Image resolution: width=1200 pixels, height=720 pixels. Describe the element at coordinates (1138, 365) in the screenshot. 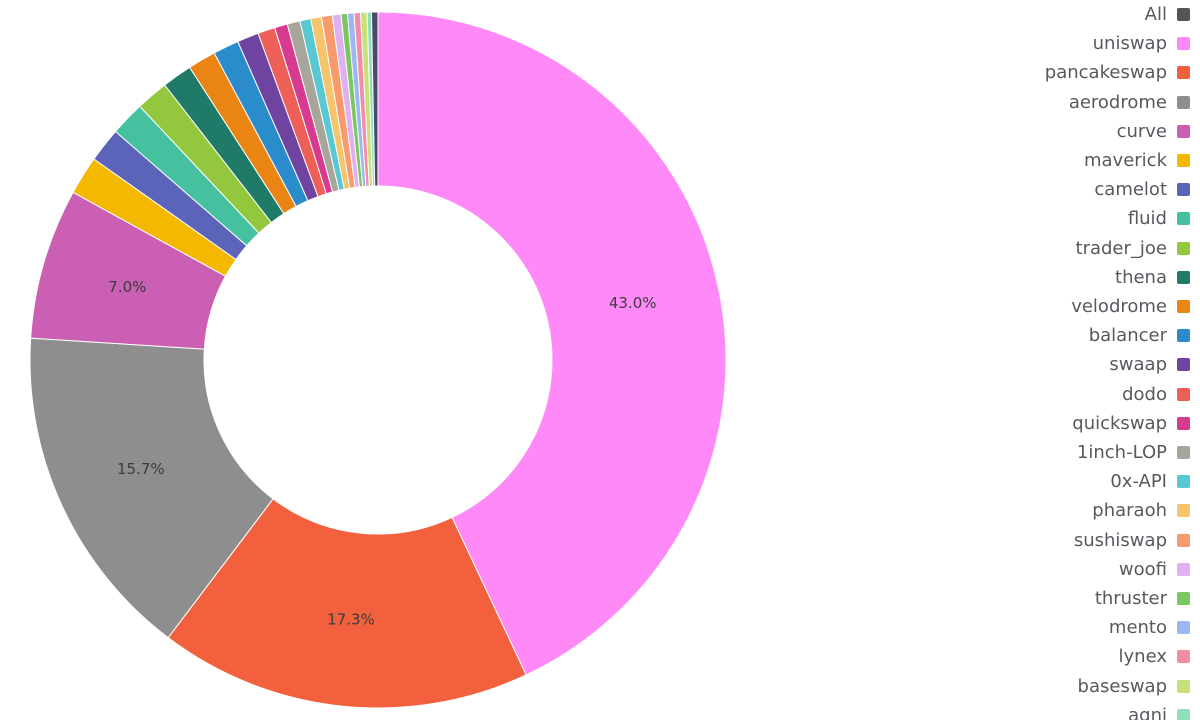

I see `legend-label: swaap` at that location.